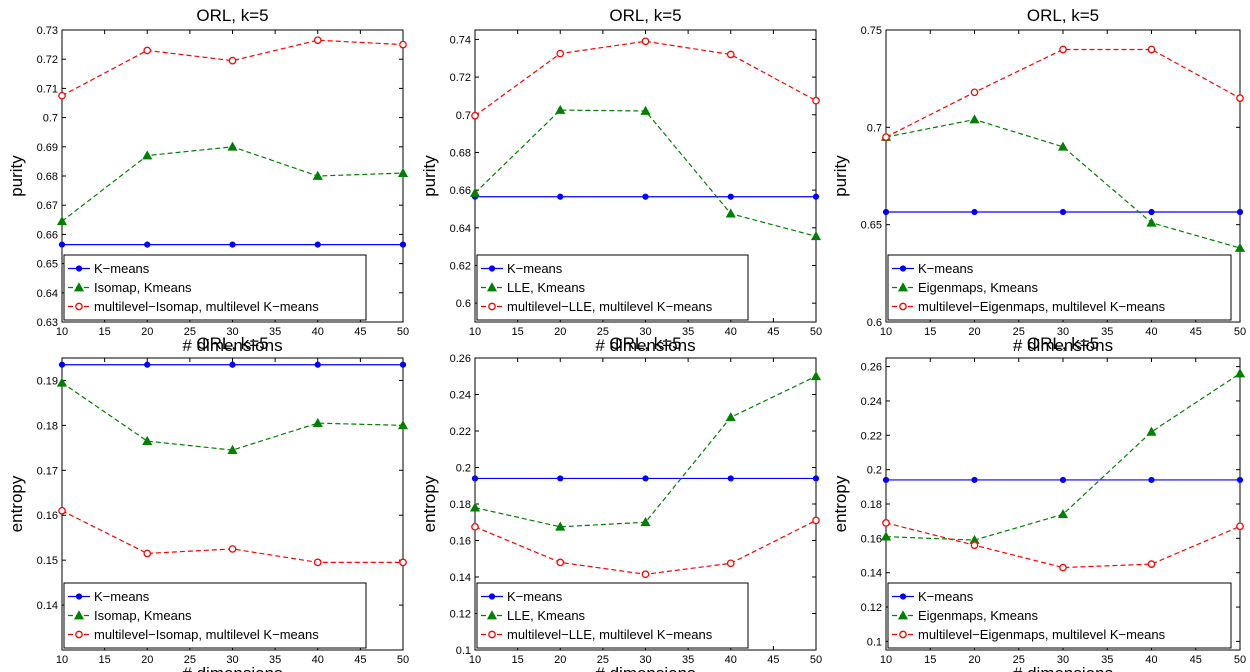 Image resolution: width=1250 pixels, height=672 pixels. What do you see at coordinates (460, 266) in the screenshot?
I see `y-tick-label: 0.62` at bounding box center [460, 266].